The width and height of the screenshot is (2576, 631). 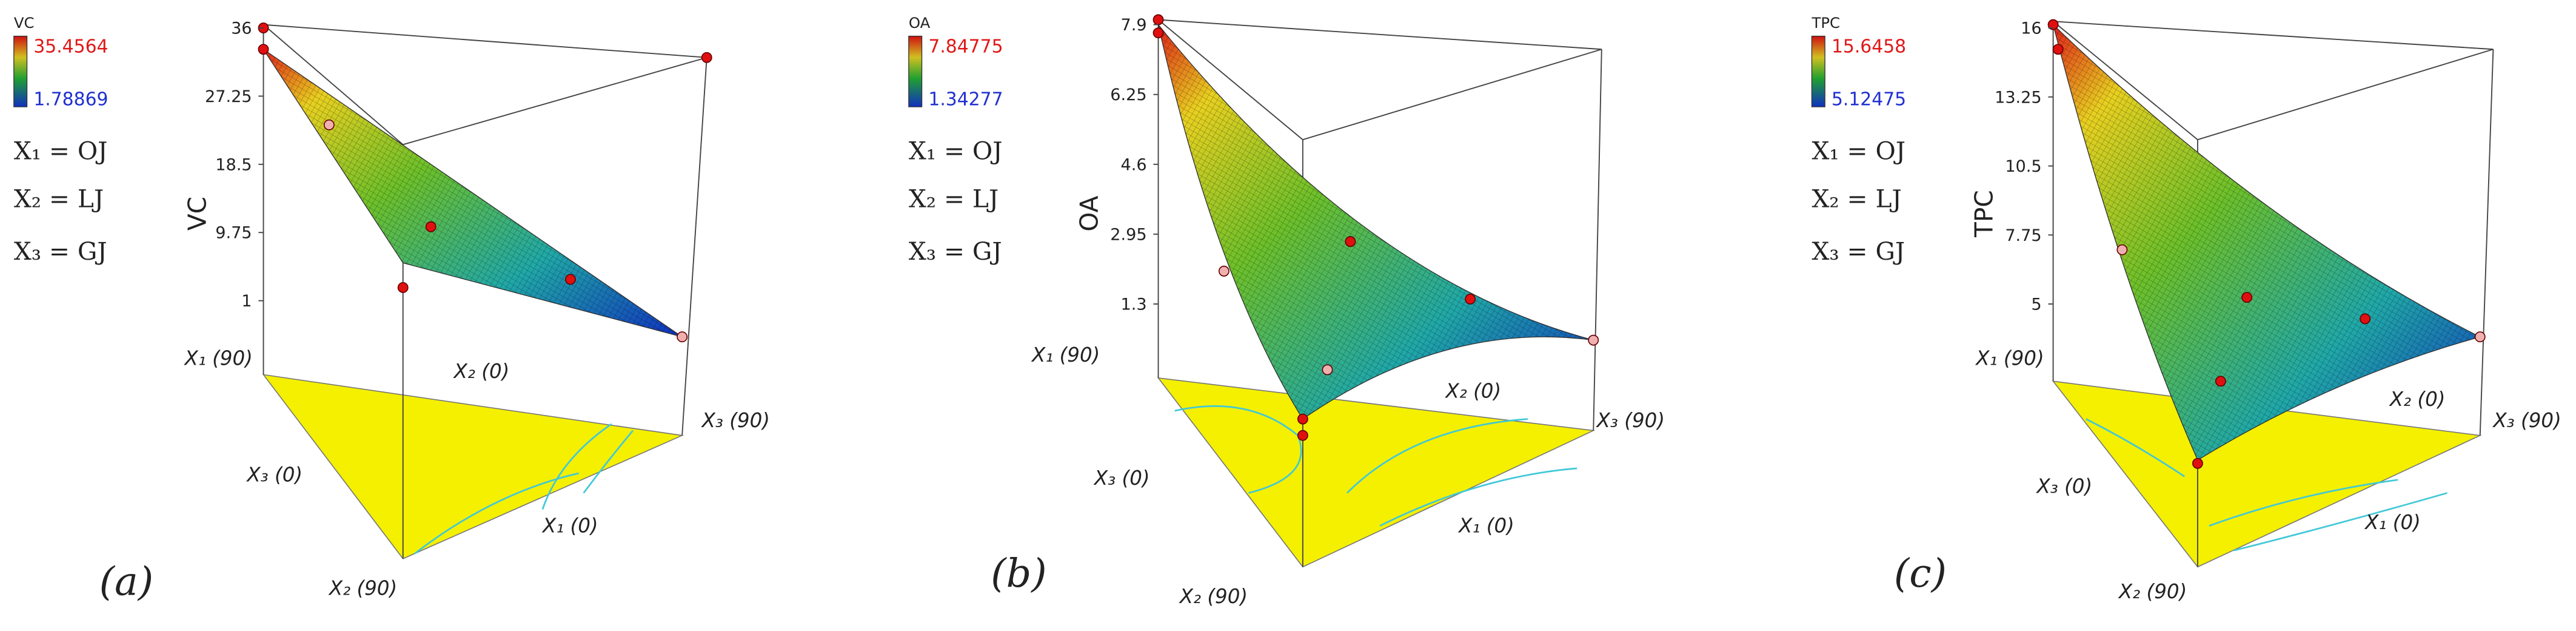 What do you see at coordinates (1869, 47) in the screenshot?
I see `legend-max: 15.6458` at bounding box center [1869, 47].